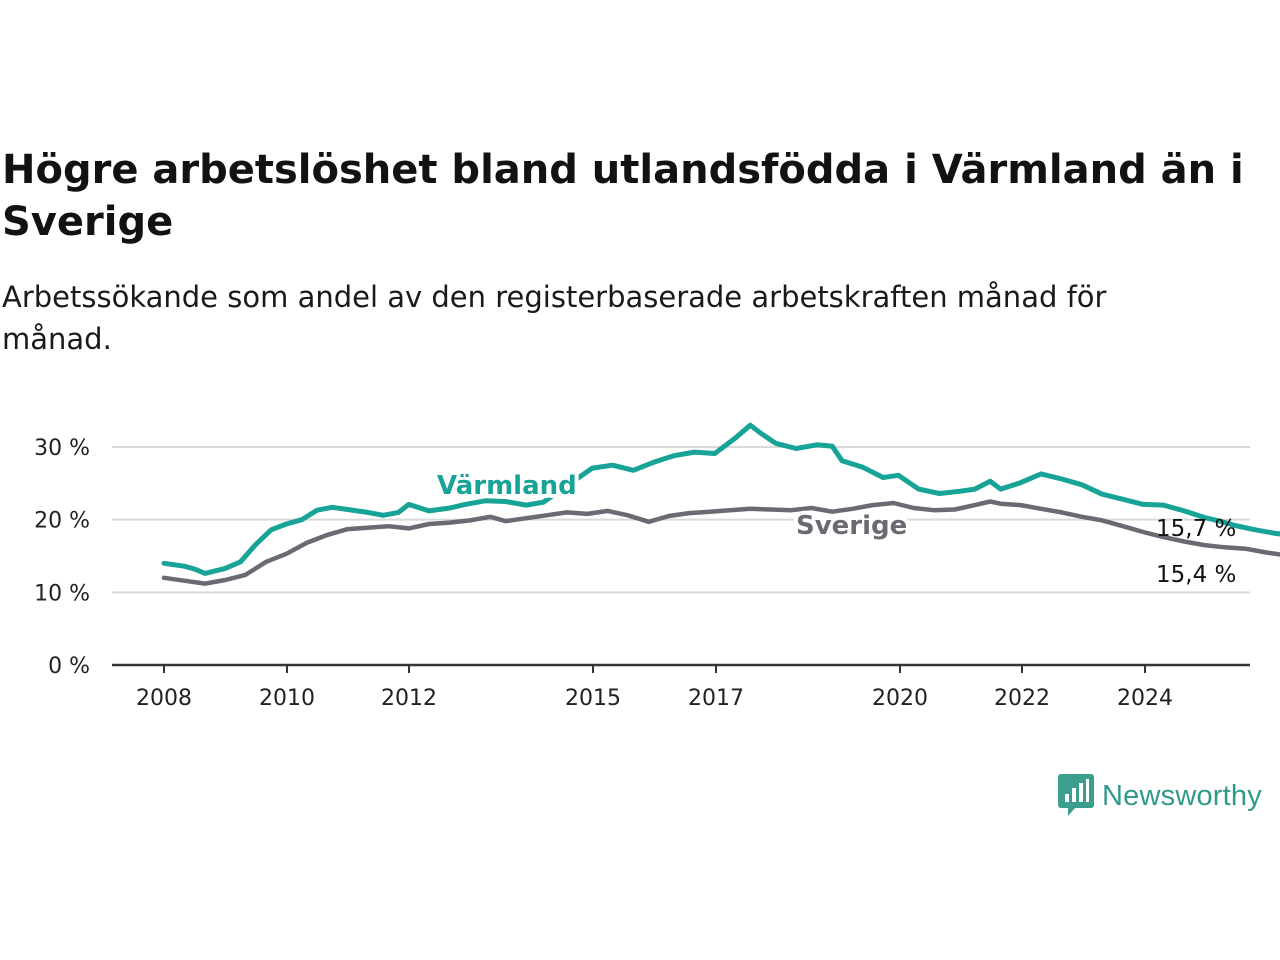 This screenshot has width=1280, height=960. What do you see at coordinates (69, 666) in the screenshot?
I see `y-tick-label: 0 %` at bounding box center [69, 666].